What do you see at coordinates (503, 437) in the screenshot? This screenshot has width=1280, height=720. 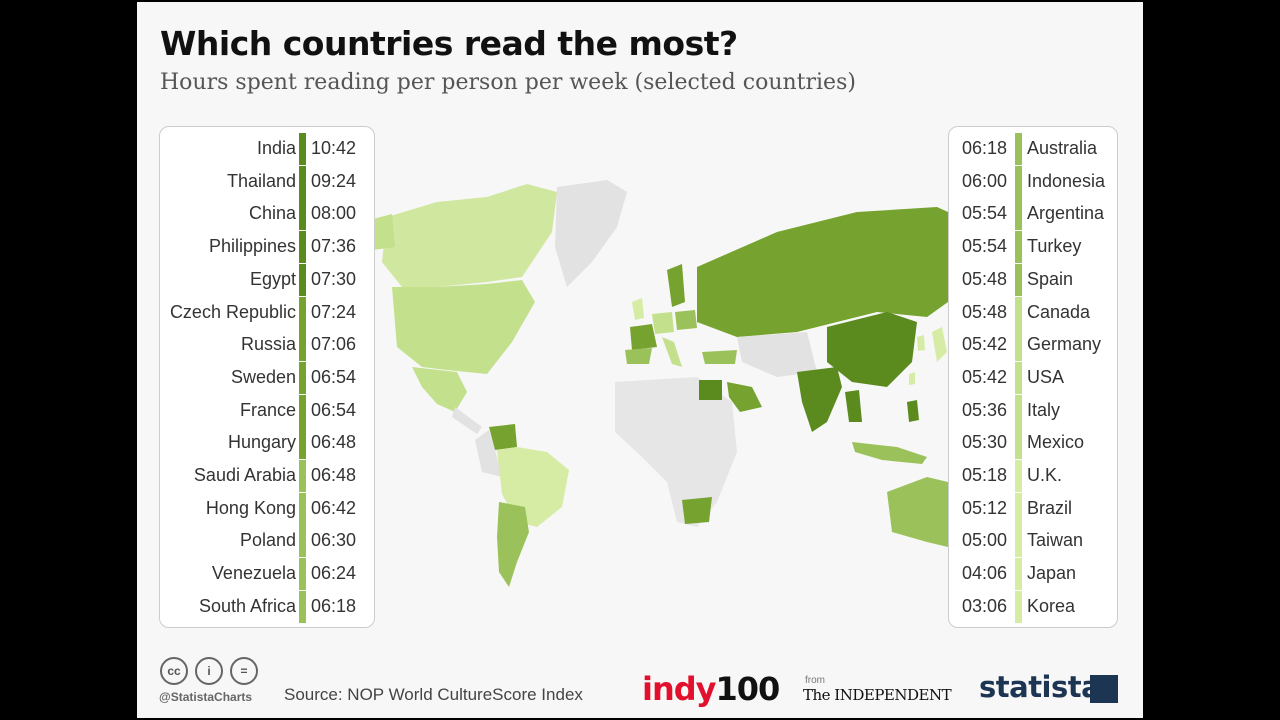 I see `map-venezuela` at bounding box center [503, 437].